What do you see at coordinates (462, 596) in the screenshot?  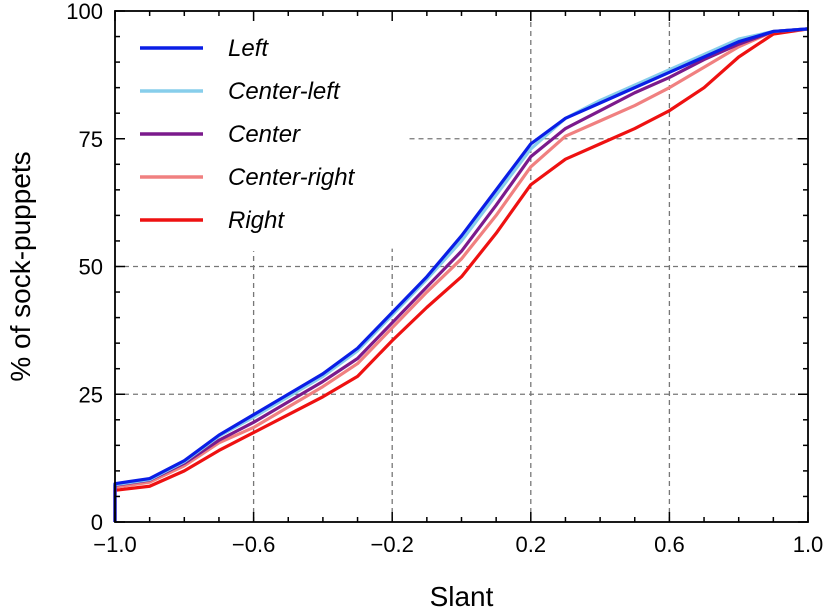 I see `x-axis-title: Slant` at bounding box center [462, 596].